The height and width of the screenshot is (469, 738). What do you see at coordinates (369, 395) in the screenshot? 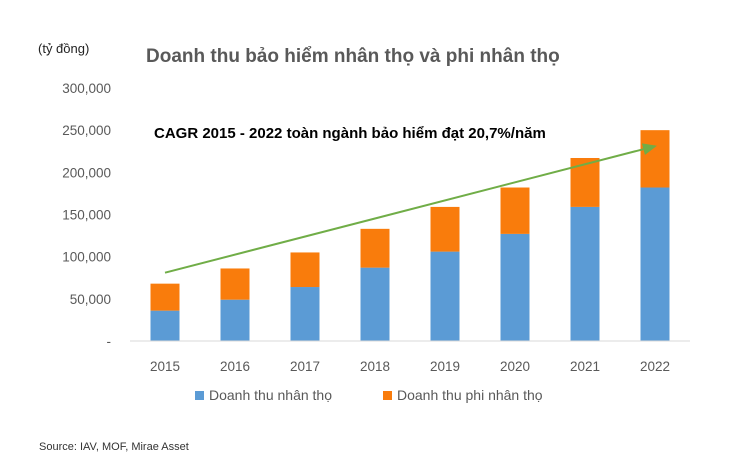
I see `legend: Doanh thu nhân thọ Doanh thu phi nhân thọ` at bounding box center [369, 395].